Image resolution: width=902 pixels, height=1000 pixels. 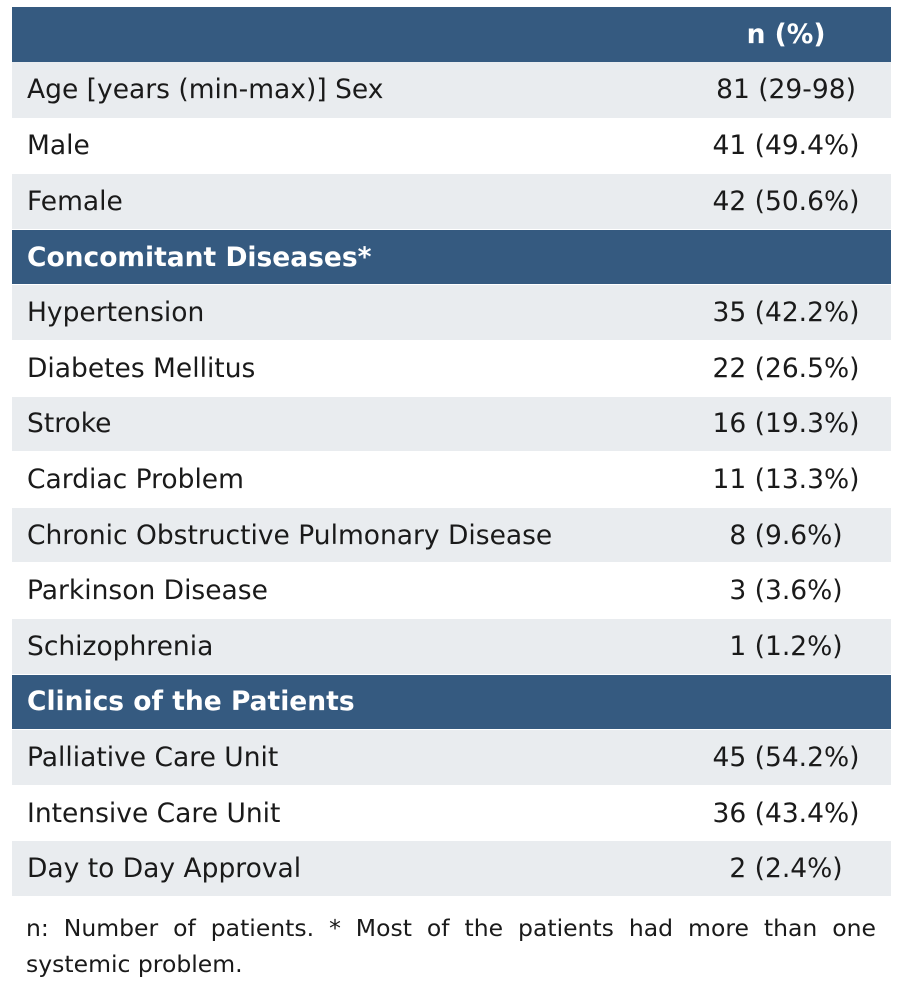 I want to click on row-label: Hypertension, so click(x=116, y=313).